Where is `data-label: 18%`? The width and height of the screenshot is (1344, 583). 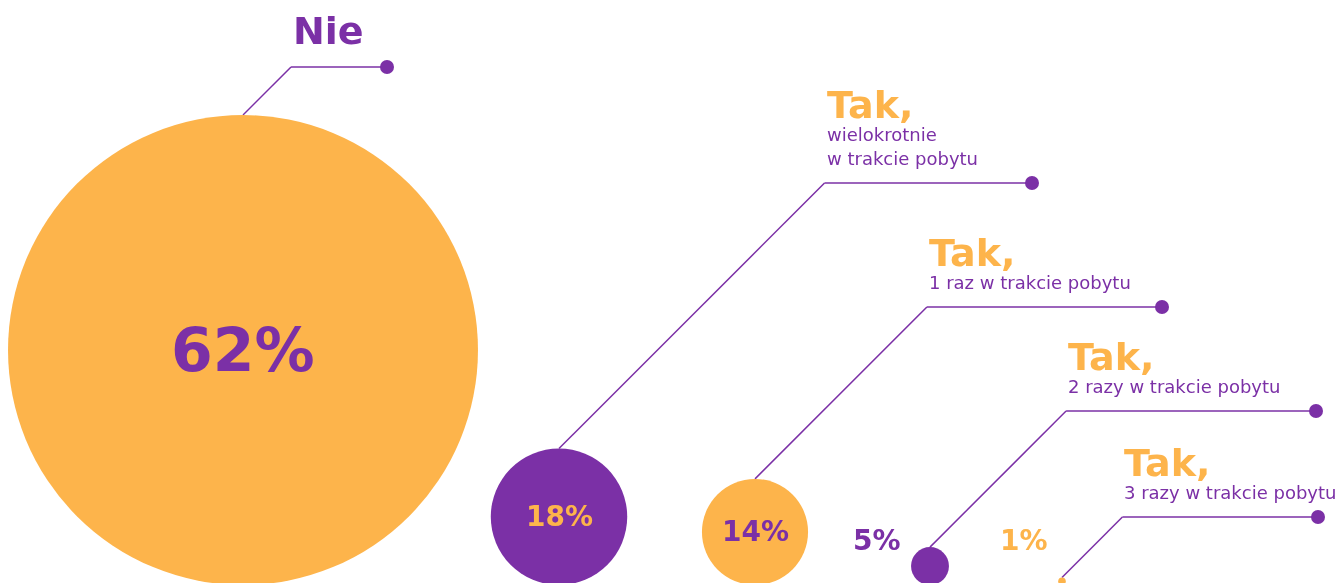 data-label: 18% is located at coordinates (560, 516).